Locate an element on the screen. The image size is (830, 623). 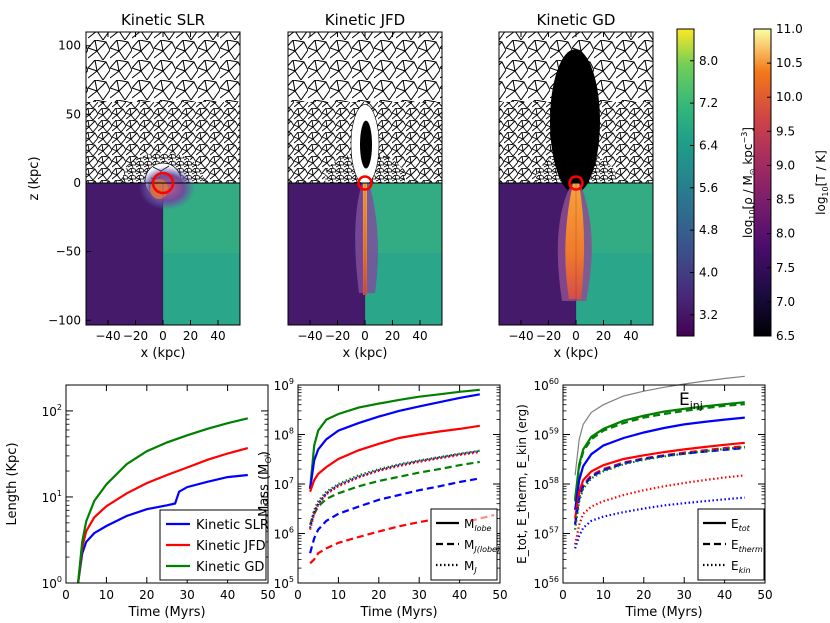
y-axis-label: E_tot, E_therm, E_kin (erg) is located at coordinates (522, 484).